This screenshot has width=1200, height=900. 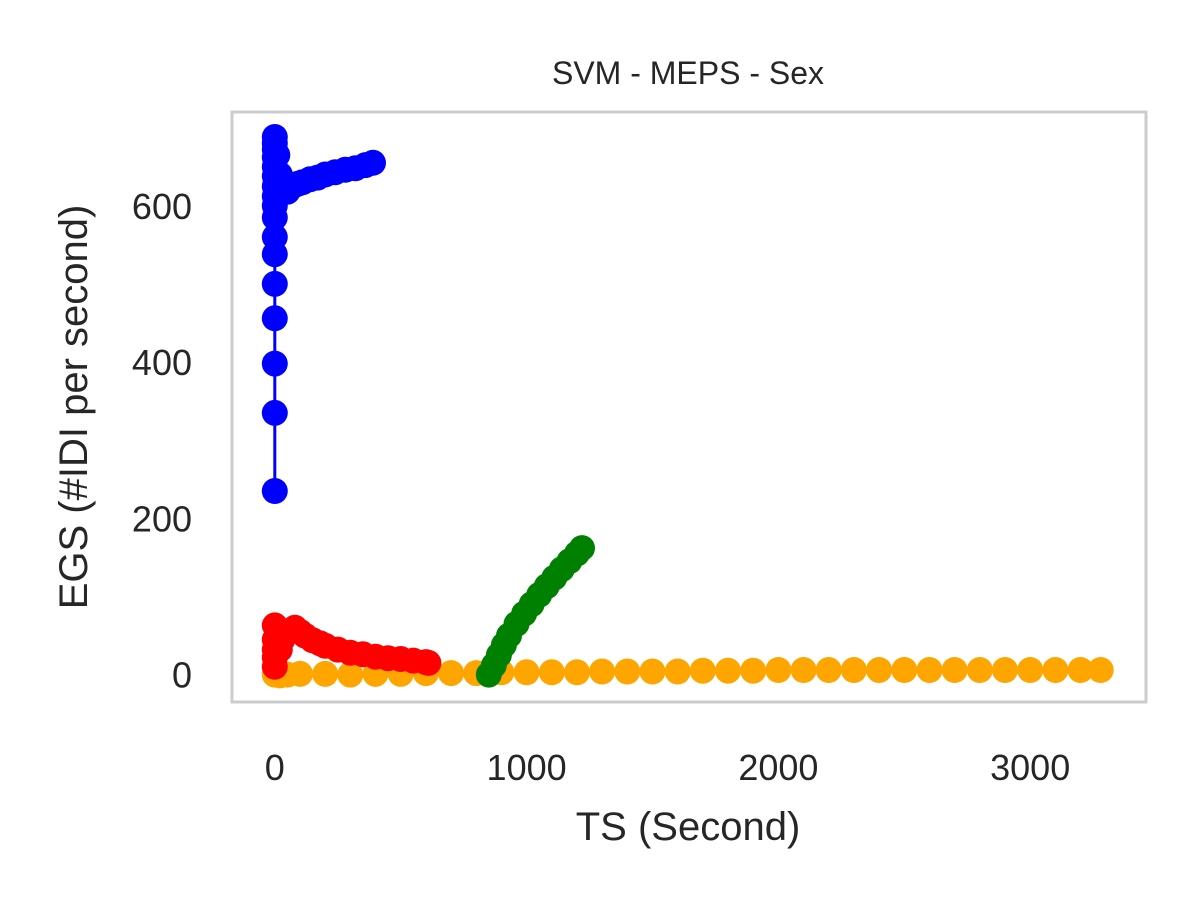 I want to click on x-tick-label: 3000, so click(x=1030, y=767).